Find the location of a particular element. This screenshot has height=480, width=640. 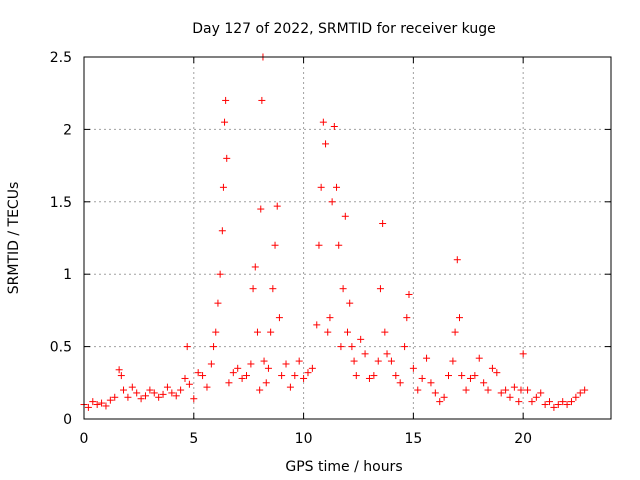

y-tick-label: 1.5 is located at coordinates (61, 203).